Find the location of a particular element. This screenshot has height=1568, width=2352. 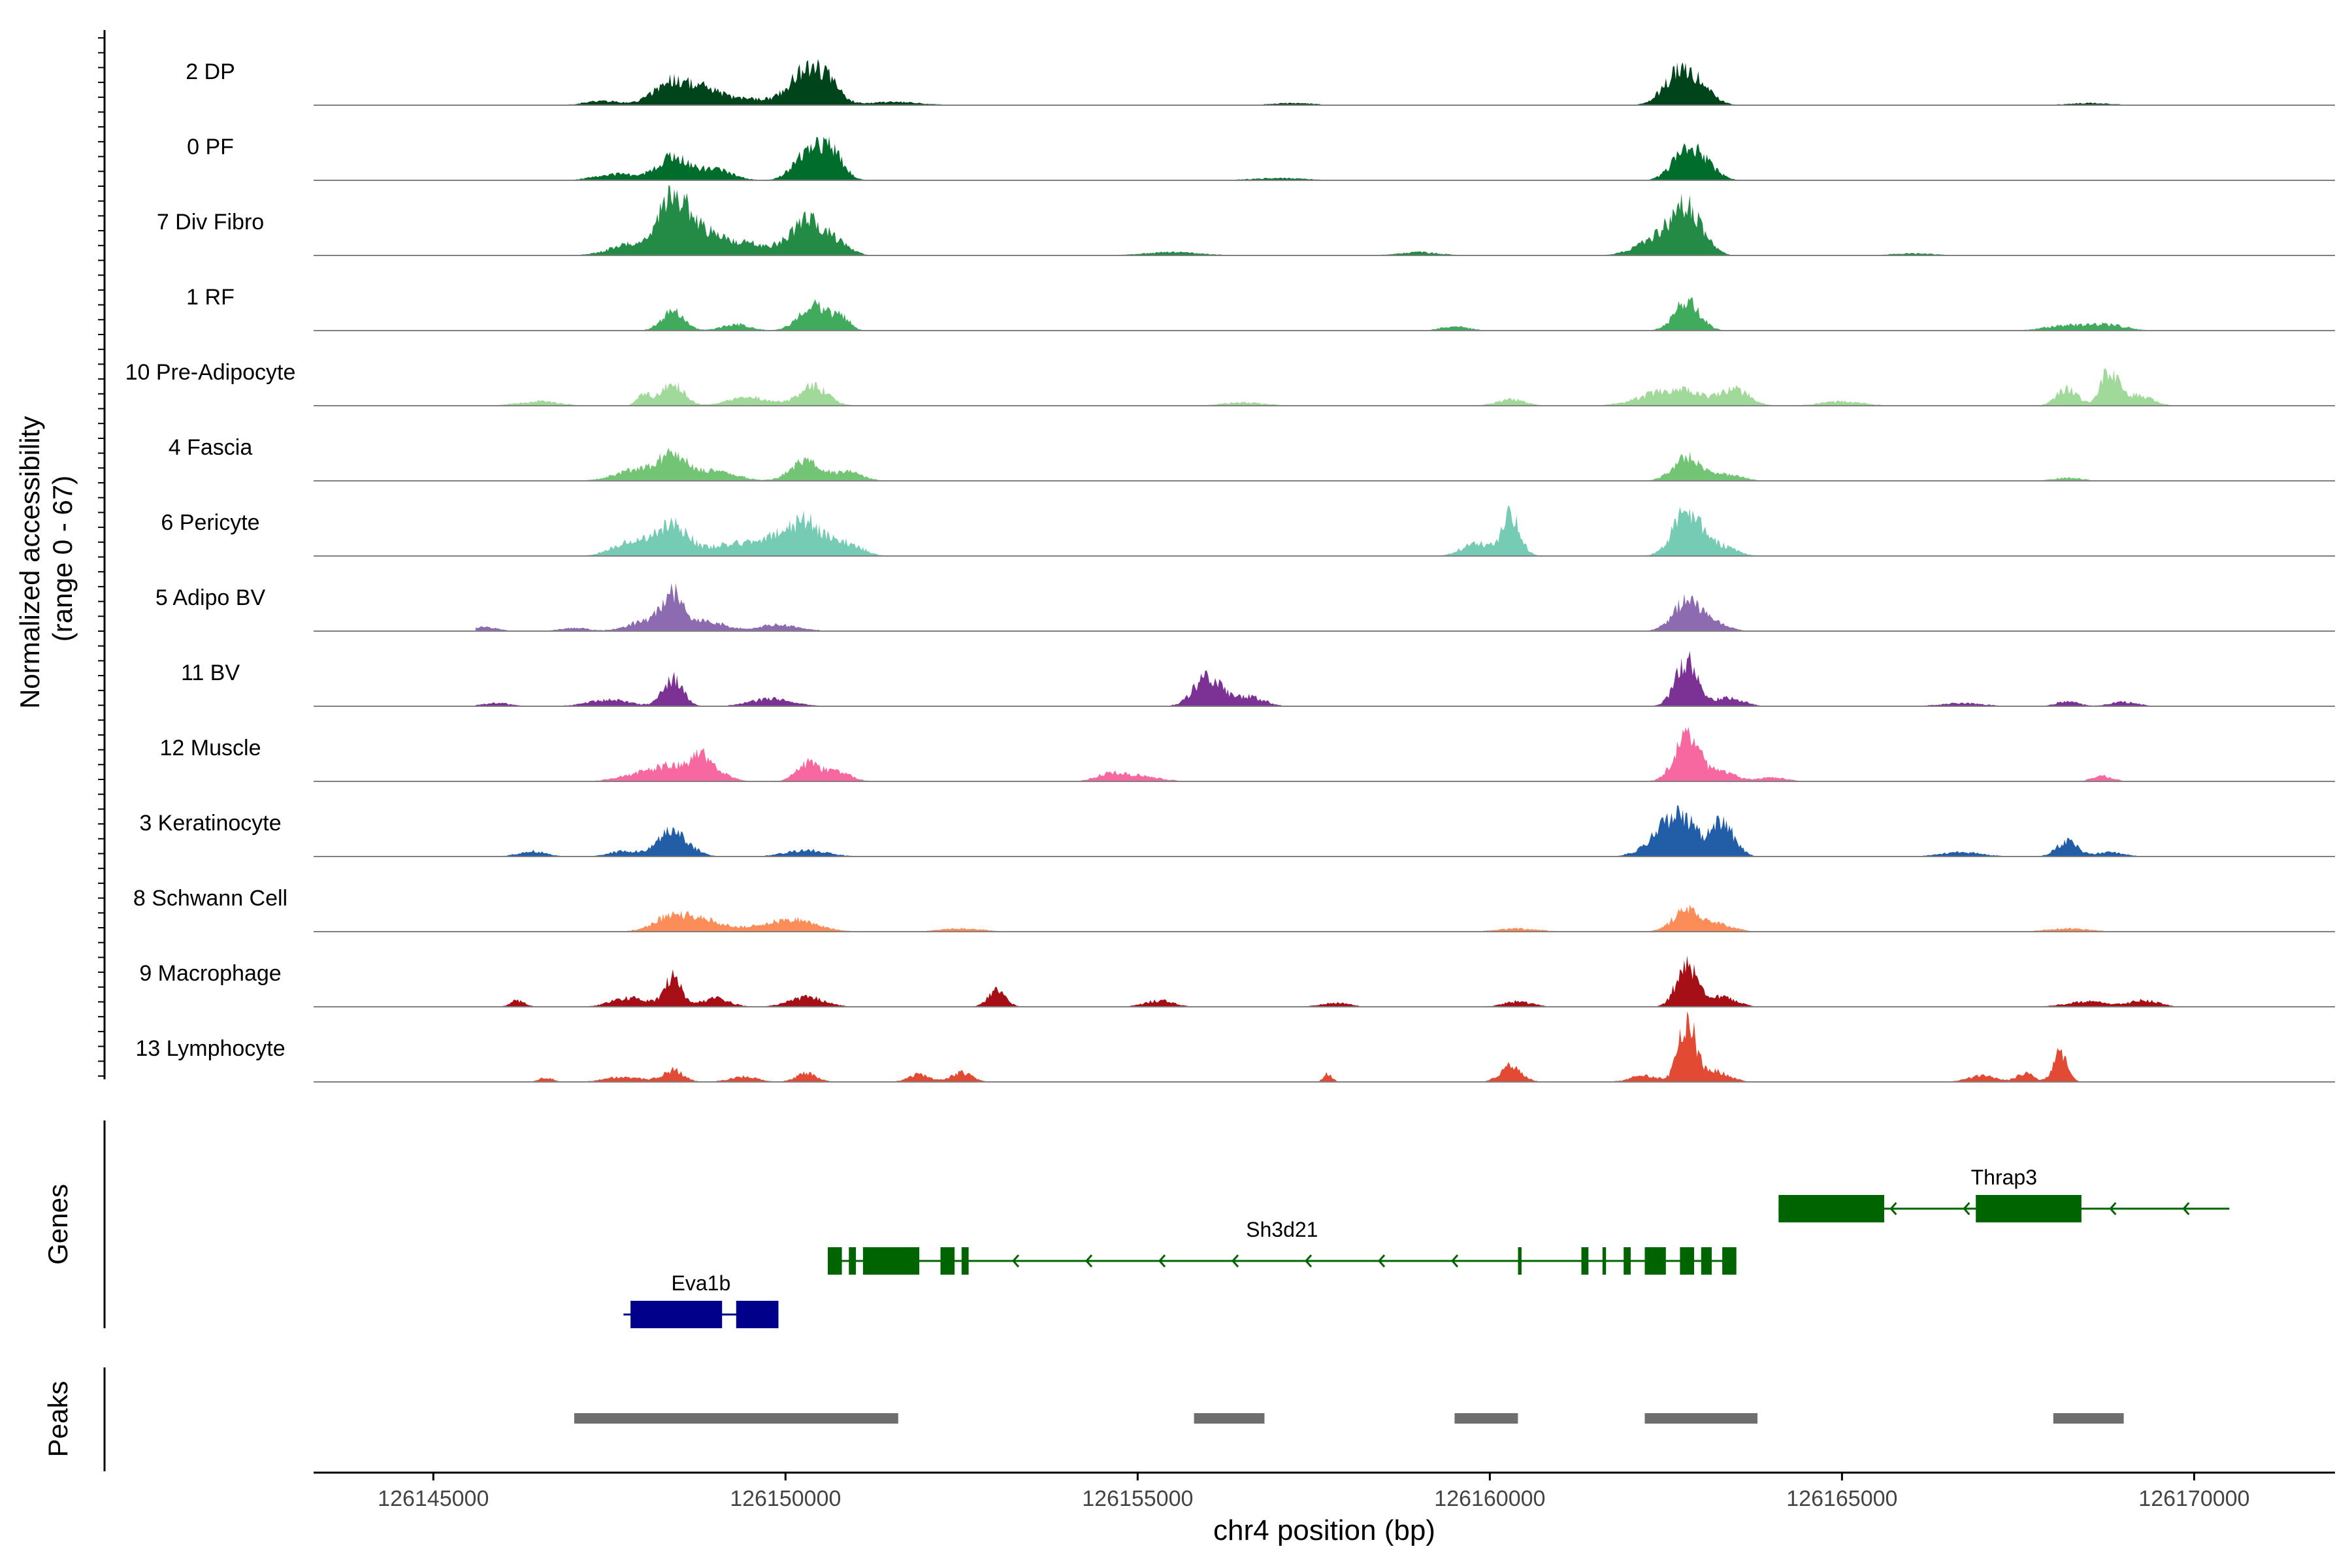

track: 3 Keratinocyte is located at coordinates (1237, 831).